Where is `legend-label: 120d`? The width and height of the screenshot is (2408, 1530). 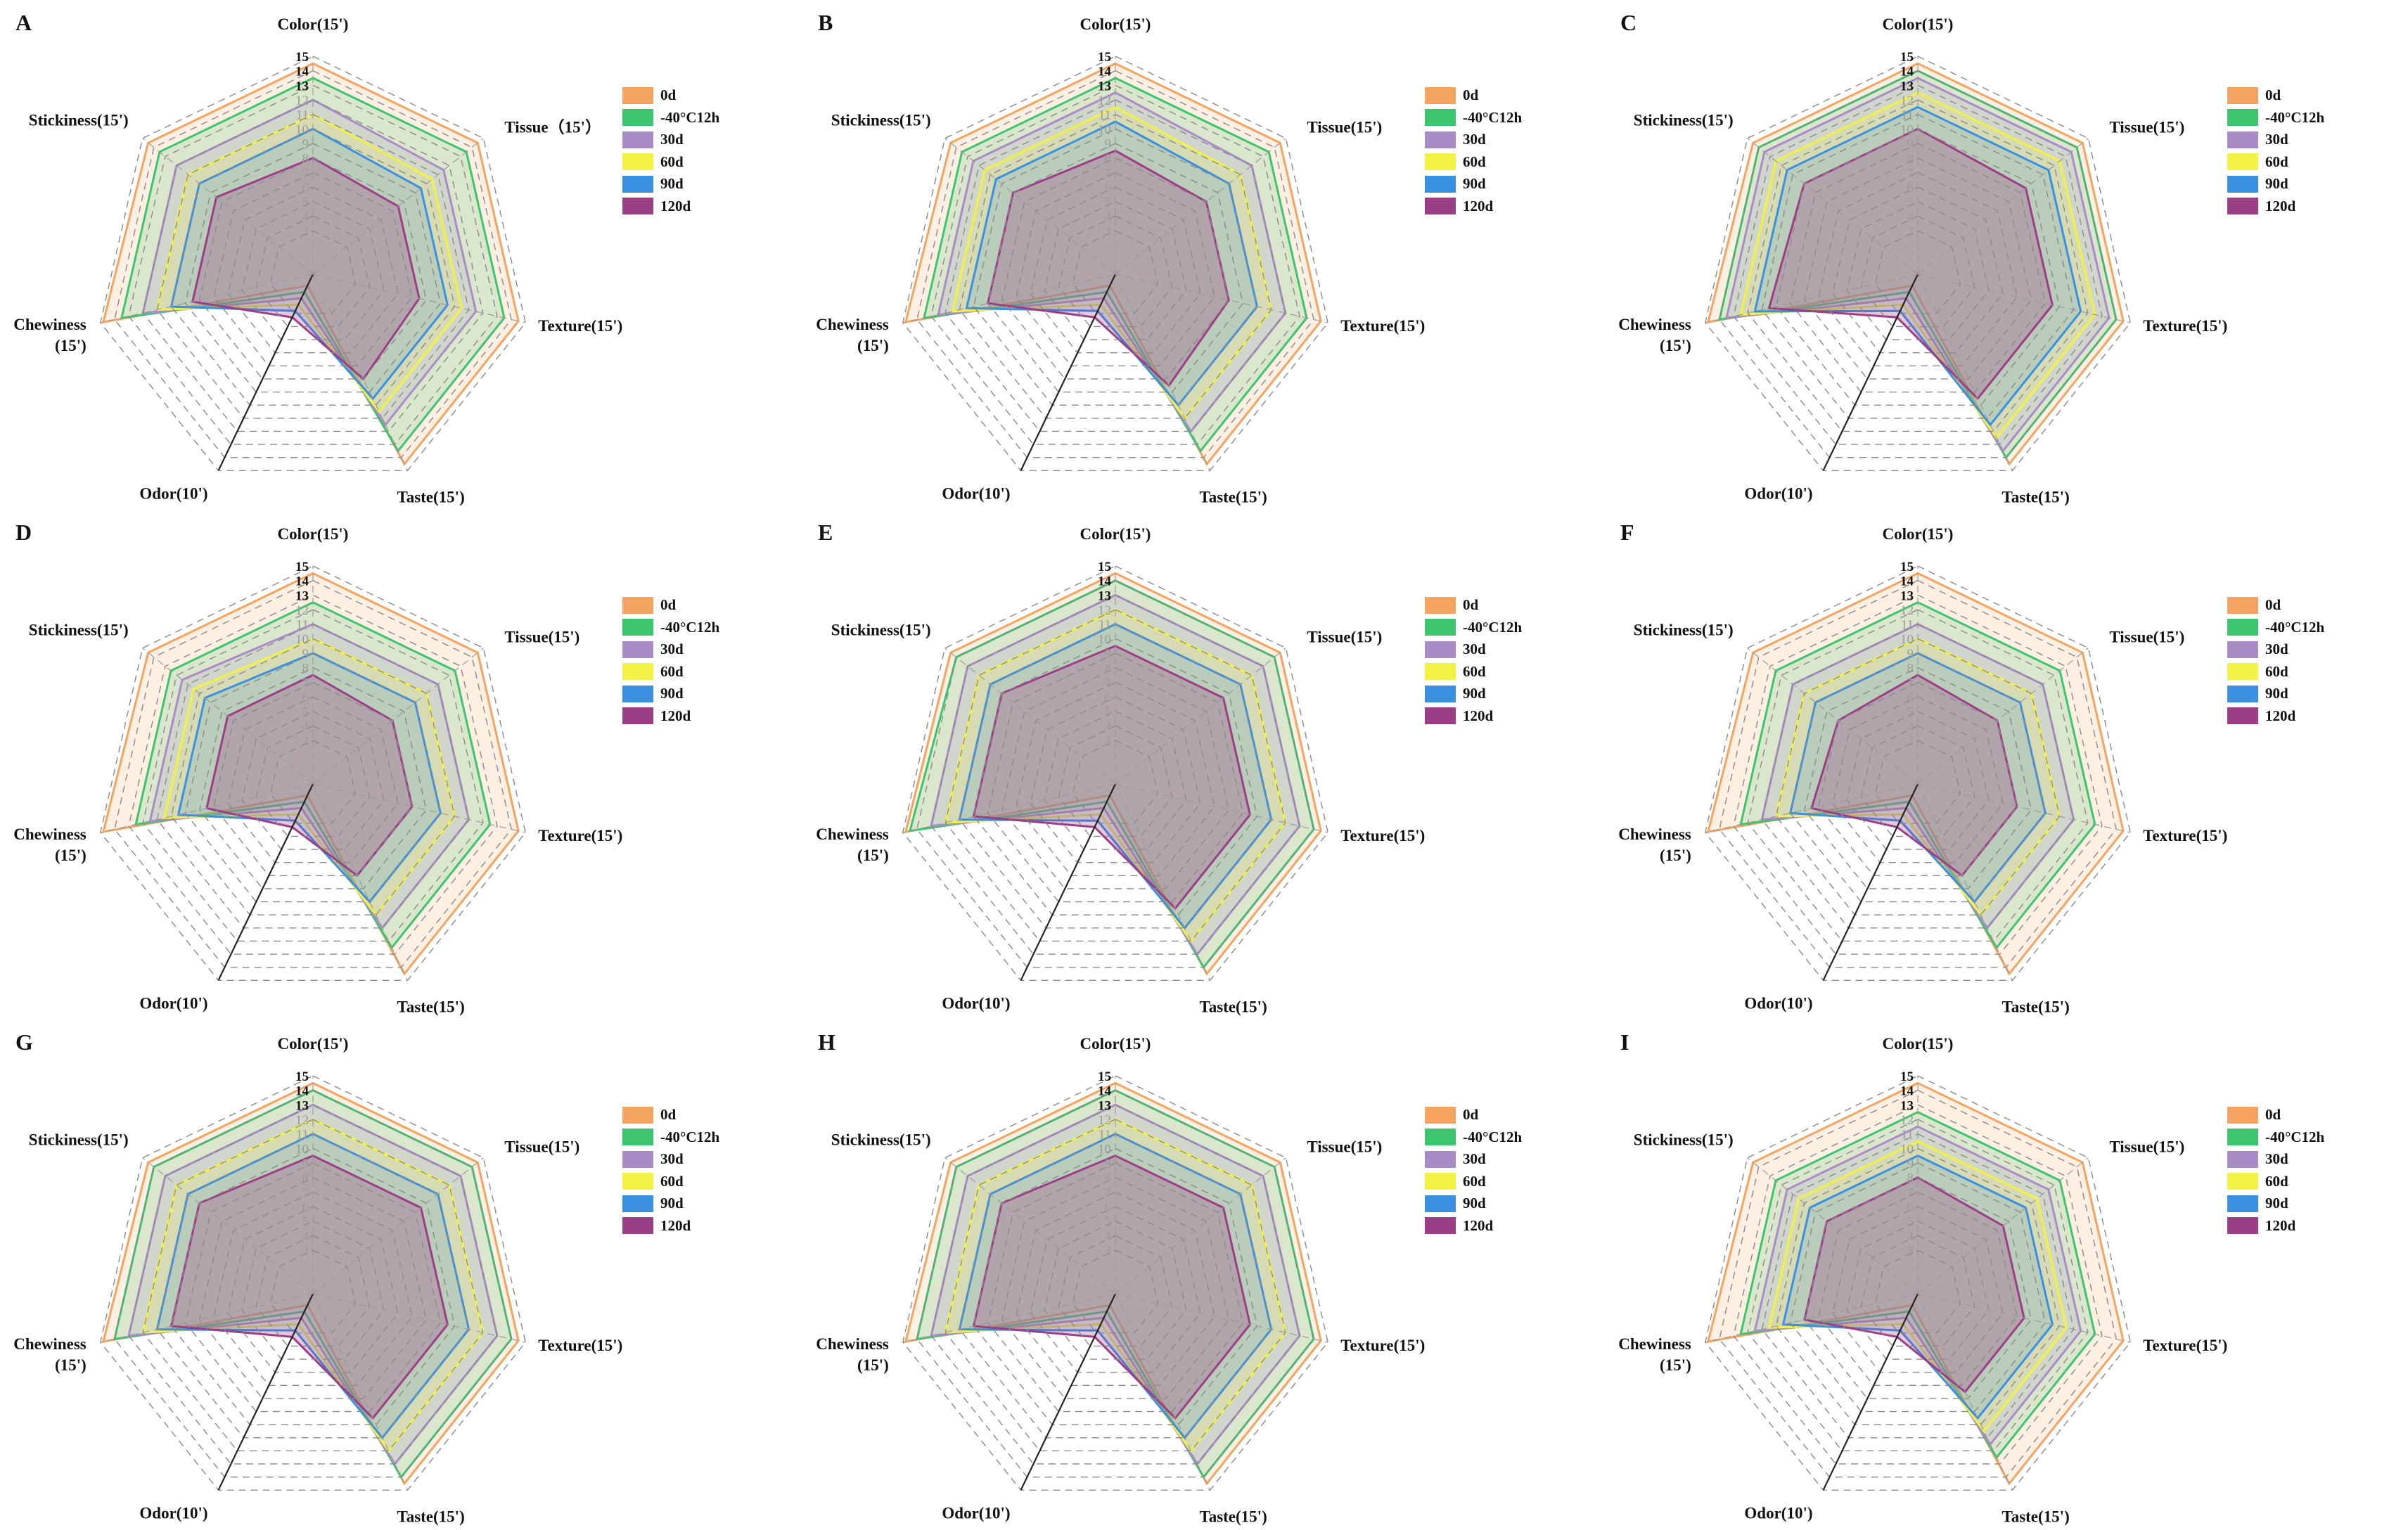 legend-label: 120d is located at coordinates (1478, 205).